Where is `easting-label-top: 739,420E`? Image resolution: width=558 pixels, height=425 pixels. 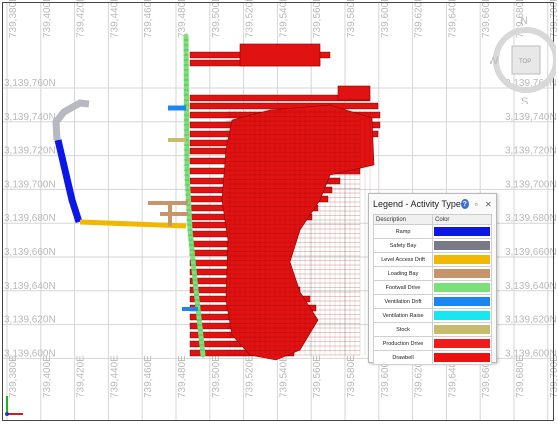
easting-label-top: 739,420E is located at coordinates (81, 19).